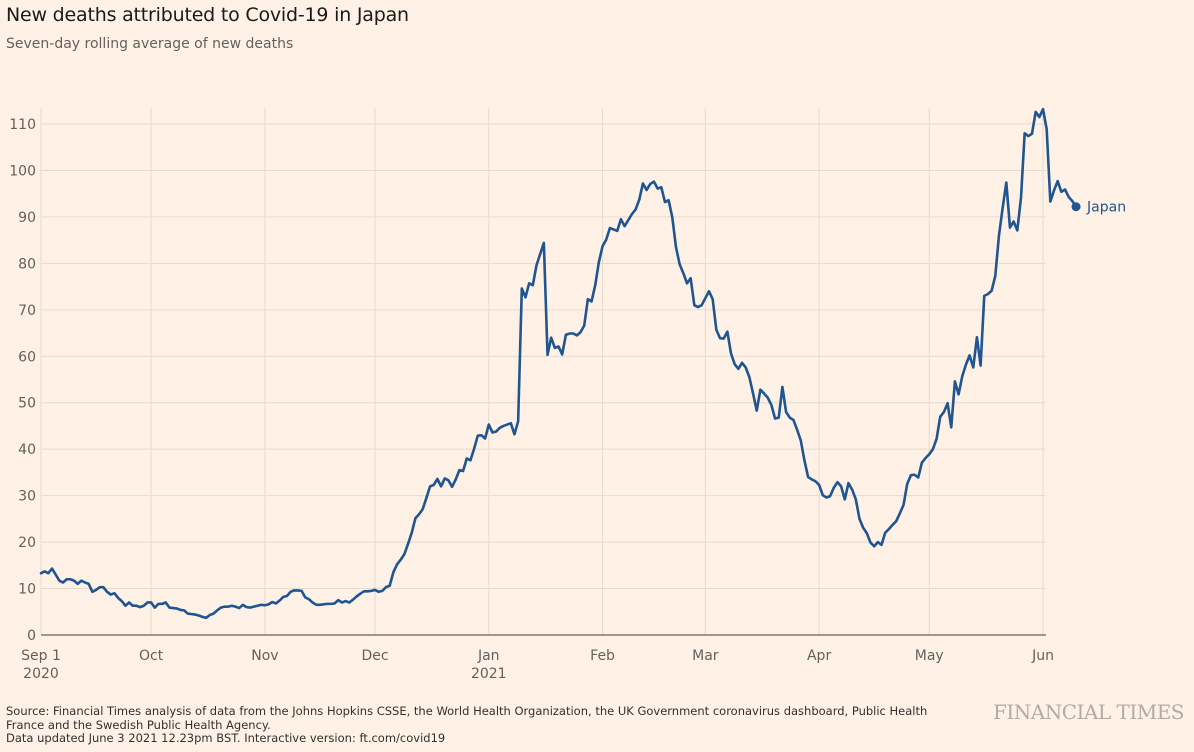 The height and width of the screenshot is (752, 1194). I want to click on y-tick-label: 60, so click(27, 357).